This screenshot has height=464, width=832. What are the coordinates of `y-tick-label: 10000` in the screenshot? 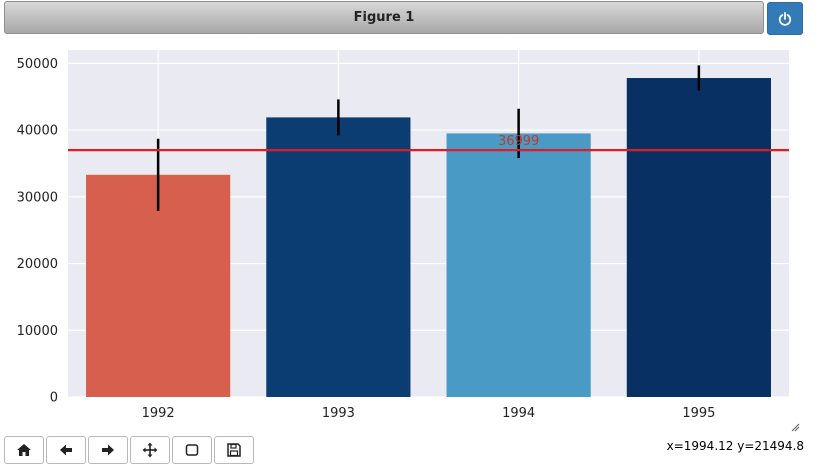 It's located at (37, 331).